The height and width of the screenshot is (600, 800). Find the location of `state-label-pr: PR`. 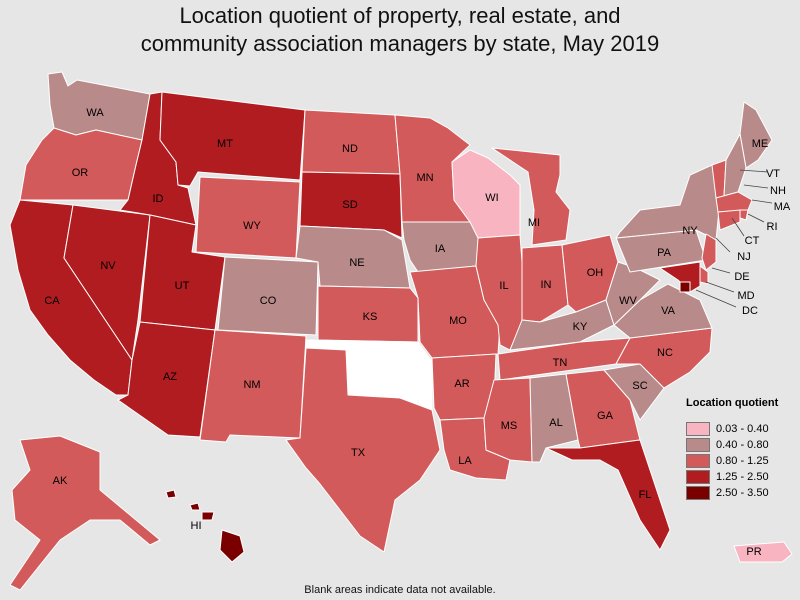

state-label-pr: PR is located at coordinates (753, 552).